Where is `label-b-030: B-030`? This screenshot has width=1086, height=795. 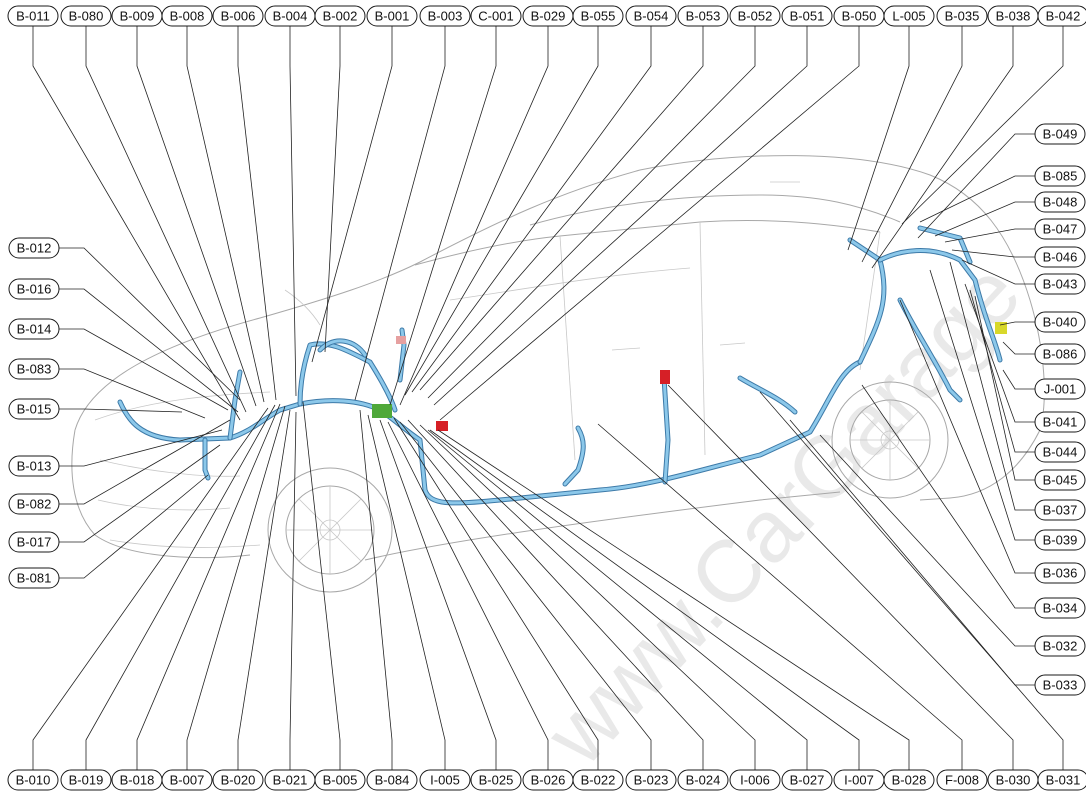 label-b-030: B-030 is located at coordinates (1013, 780).